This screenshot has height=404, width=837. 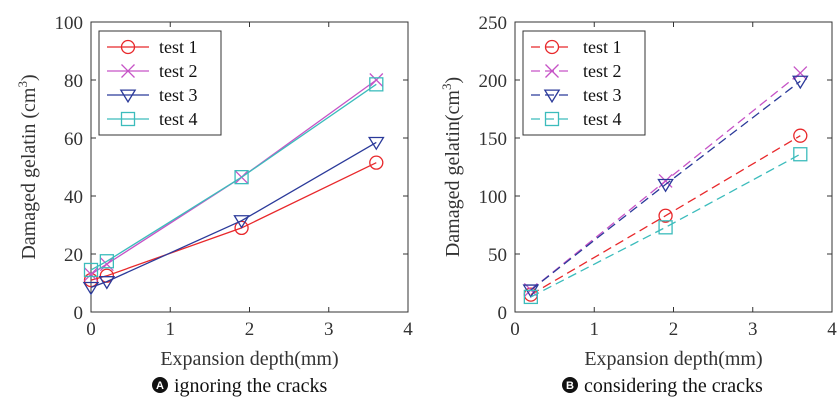 What do you see at coordinates (497, 255) in the screenshot?
I see `y-tick-label: 50` at bounding box center [497, 255].